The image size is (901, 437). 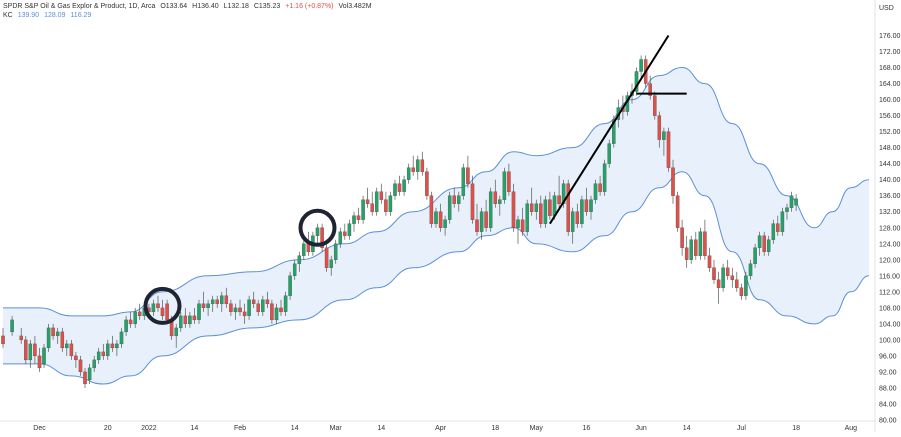 I want to click on kc-lower-value: 116.29, so click(x=81, y=15).